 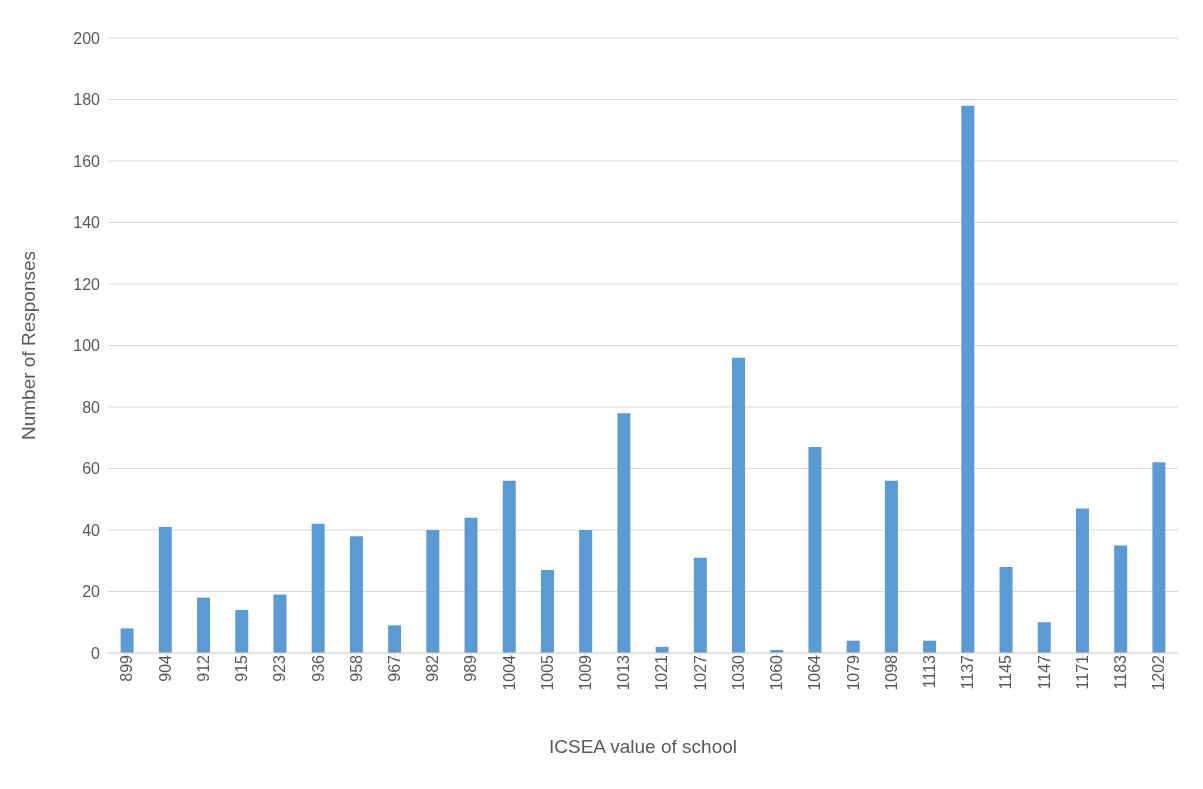 What do you see at coordinates (394, 668) in the screenshot?
I see `x-tick-label: 967` at bounding box center [394, 668].